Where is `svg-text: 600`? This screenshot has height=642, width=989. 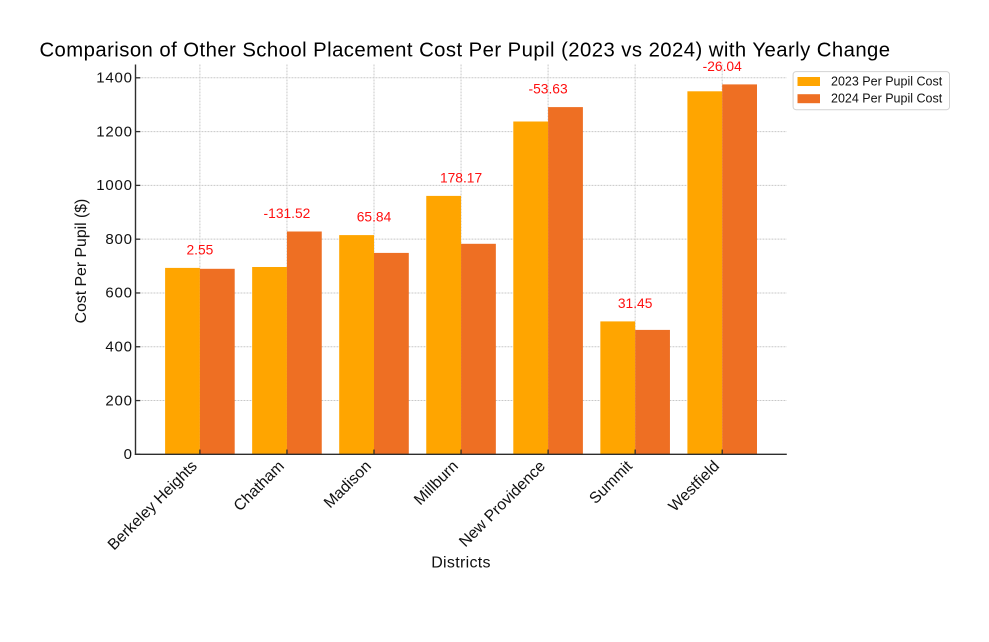
svg-text: 600 is located at coordinates (118, 293).